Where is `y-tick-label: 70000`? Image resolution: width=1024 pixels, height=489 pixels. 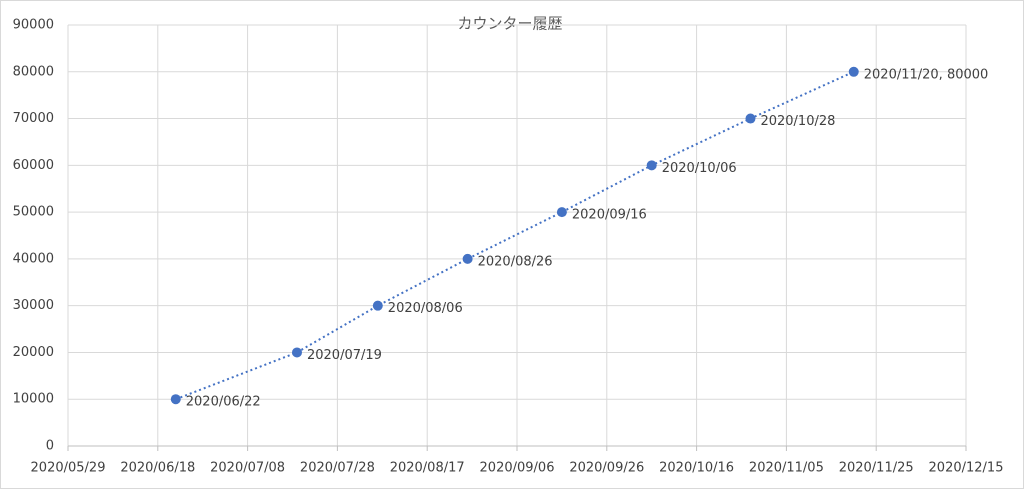
y-tick-label: 70000 is located at coordinates (33, 118).